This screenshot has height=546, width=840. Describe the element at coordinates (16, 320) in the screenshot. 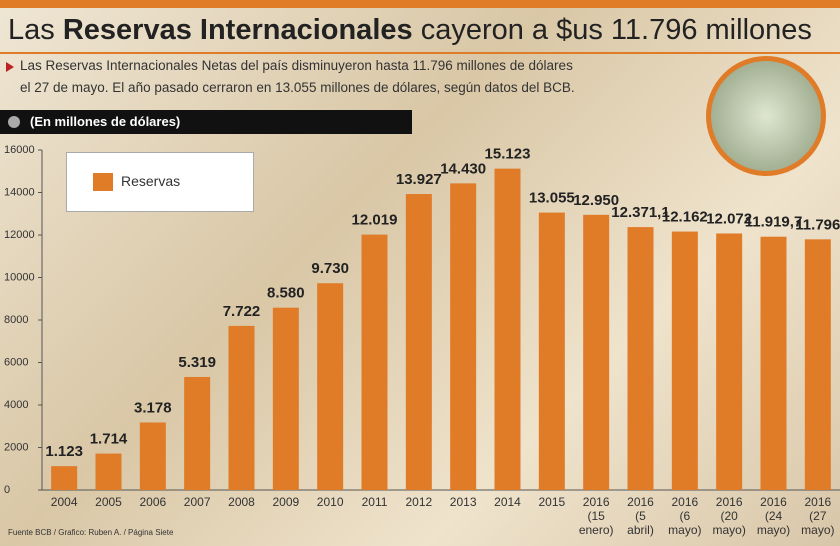

I see `y-tick-label: 8000` at that location.